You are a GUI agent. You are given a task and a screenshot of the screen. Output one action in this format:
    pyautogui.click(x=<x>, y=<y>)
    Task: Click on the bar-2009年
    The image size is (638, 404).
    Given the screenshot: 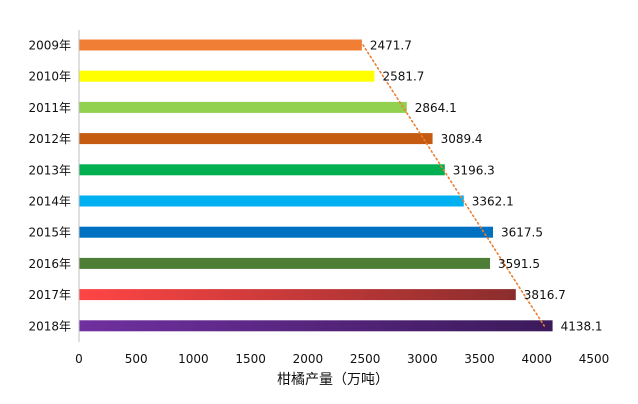 What is the action you would take?
    pyautogui.click(x=220, y=45)
    